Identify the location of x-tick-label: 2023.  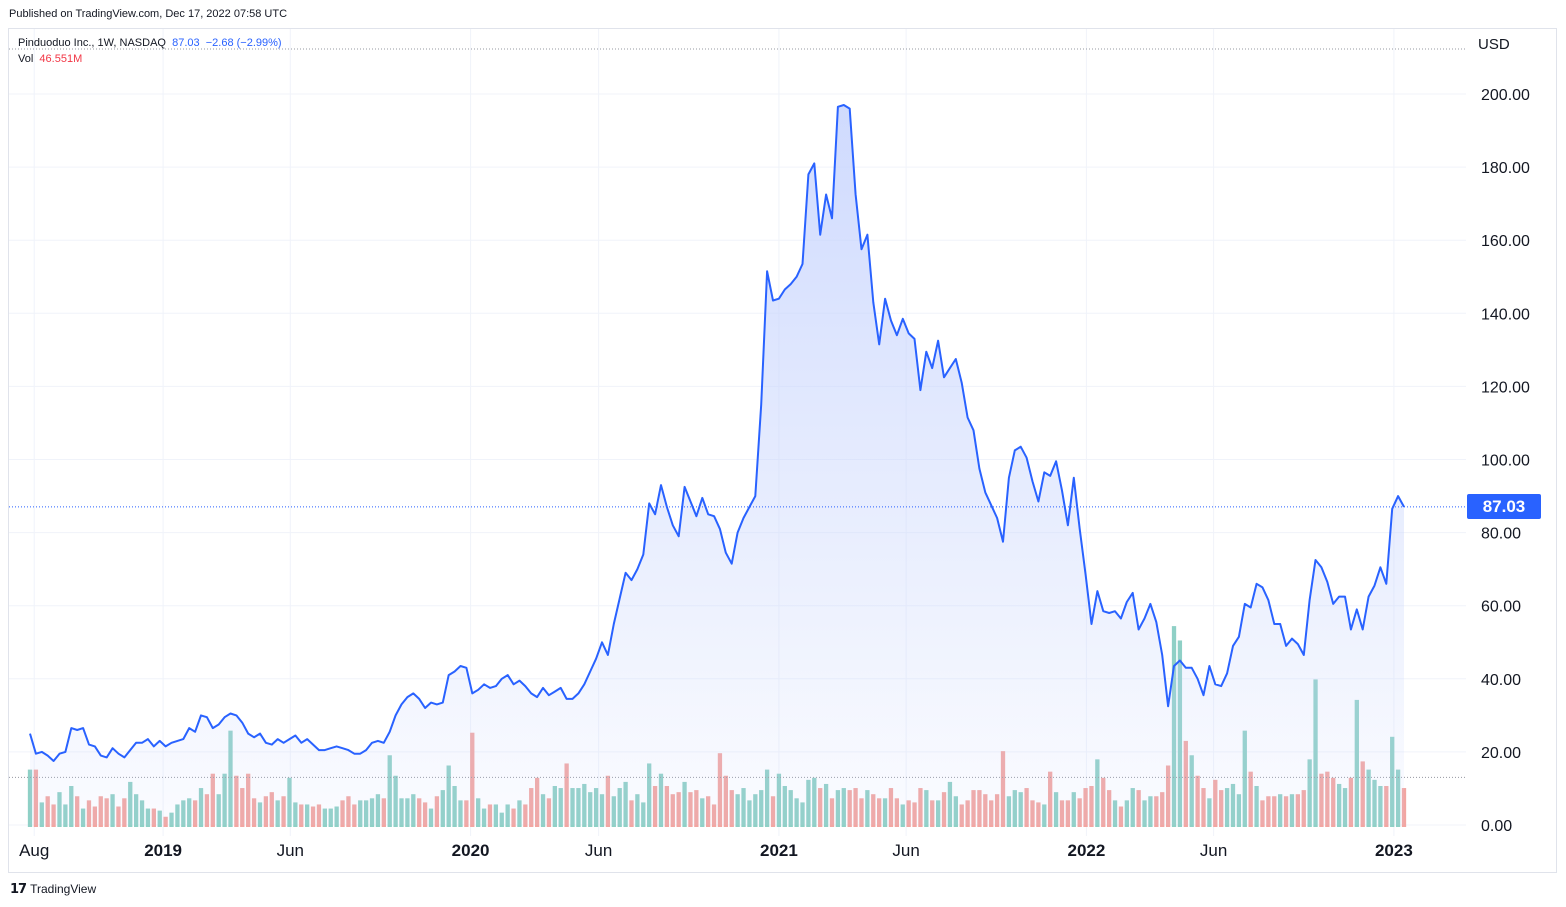
(1394, 850).